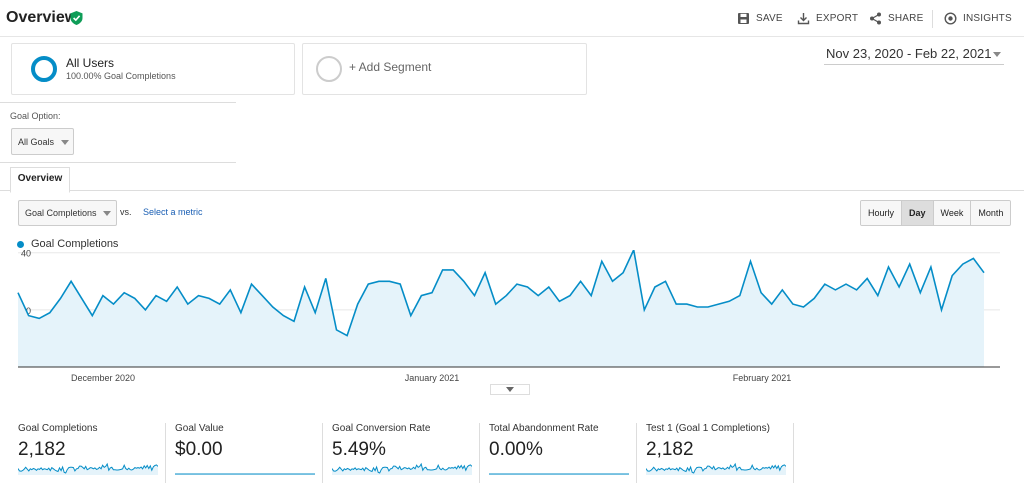 The image size is (1024, 501). What do you see at coordinates (762, 378) in the screenshot?
I see `x-tick-label: February 2021` at bounding box center [762, 378].